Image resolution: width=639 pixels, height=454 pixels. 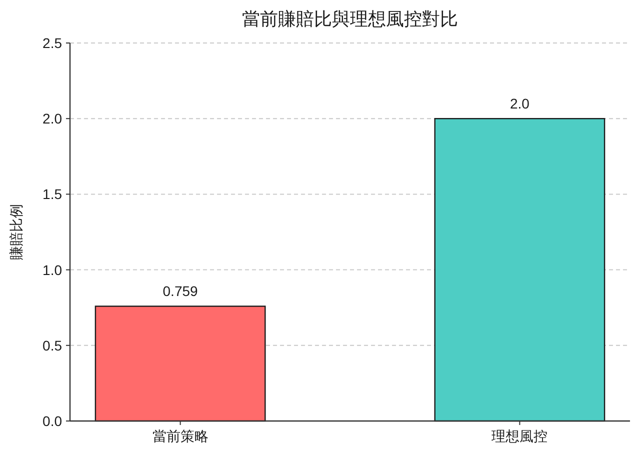 I want to click on data-label: 0.759, so click(x=180, y=291).